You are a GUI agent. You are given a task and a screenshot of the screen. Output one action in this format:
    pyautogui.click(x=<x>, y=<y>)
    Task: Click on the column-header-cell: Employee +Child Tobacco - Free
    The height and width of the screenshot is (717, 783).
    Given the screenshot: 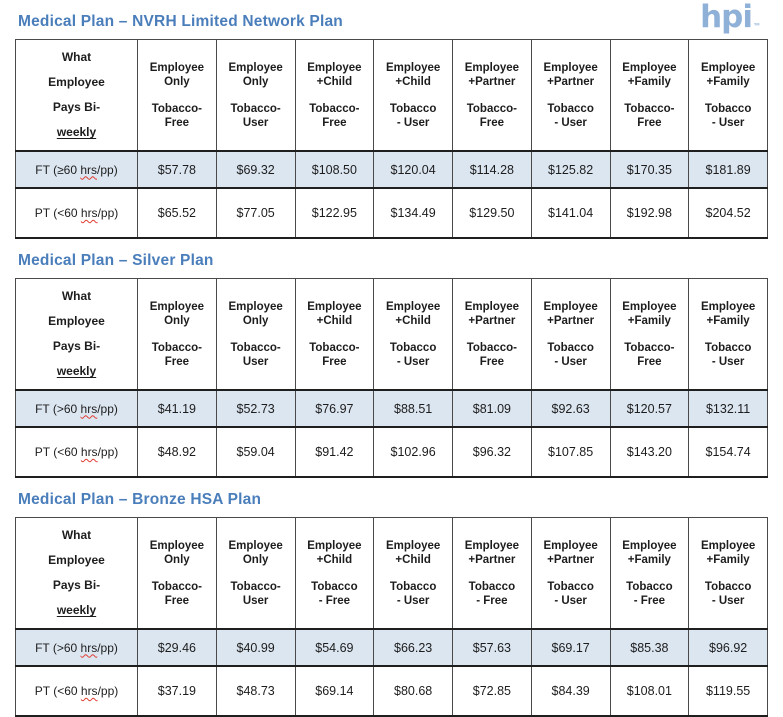 What is the action you would take?
    pyautogui.click(x=334, y=573)
    